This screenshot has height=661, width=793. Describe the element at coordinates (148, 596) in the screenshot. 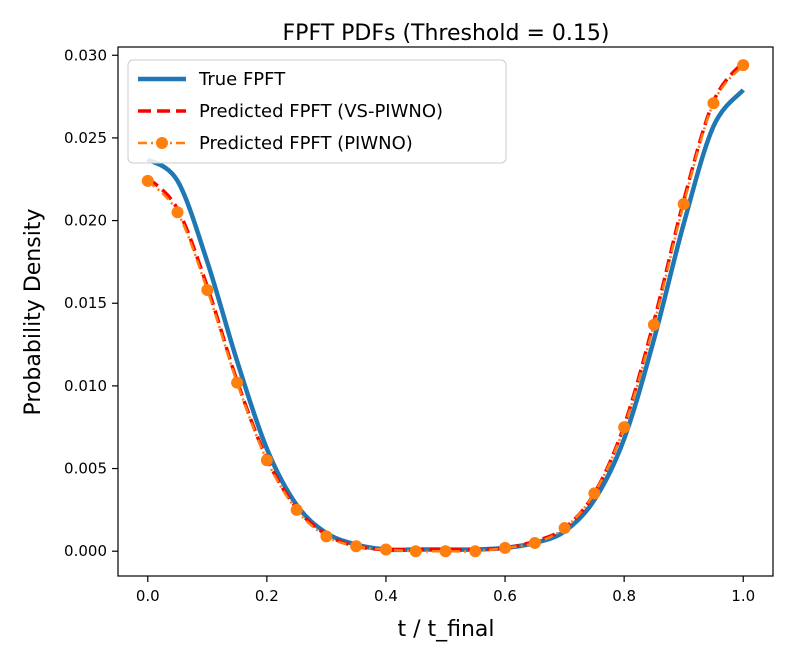

I see `x-tick-label-0: 0.0` at that location.